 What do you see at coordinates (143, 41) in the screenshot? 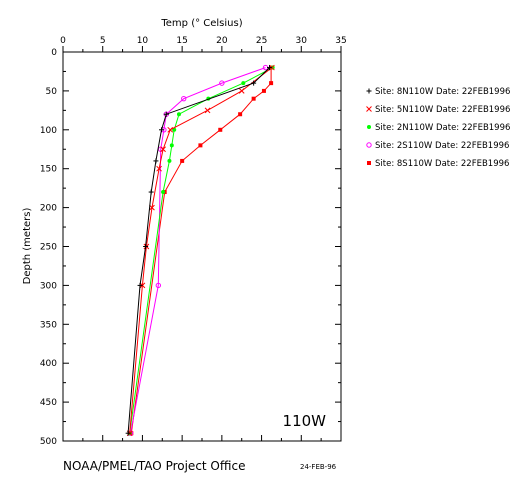
I see `x-tick-label: 10` at bounding box center [143, 41].